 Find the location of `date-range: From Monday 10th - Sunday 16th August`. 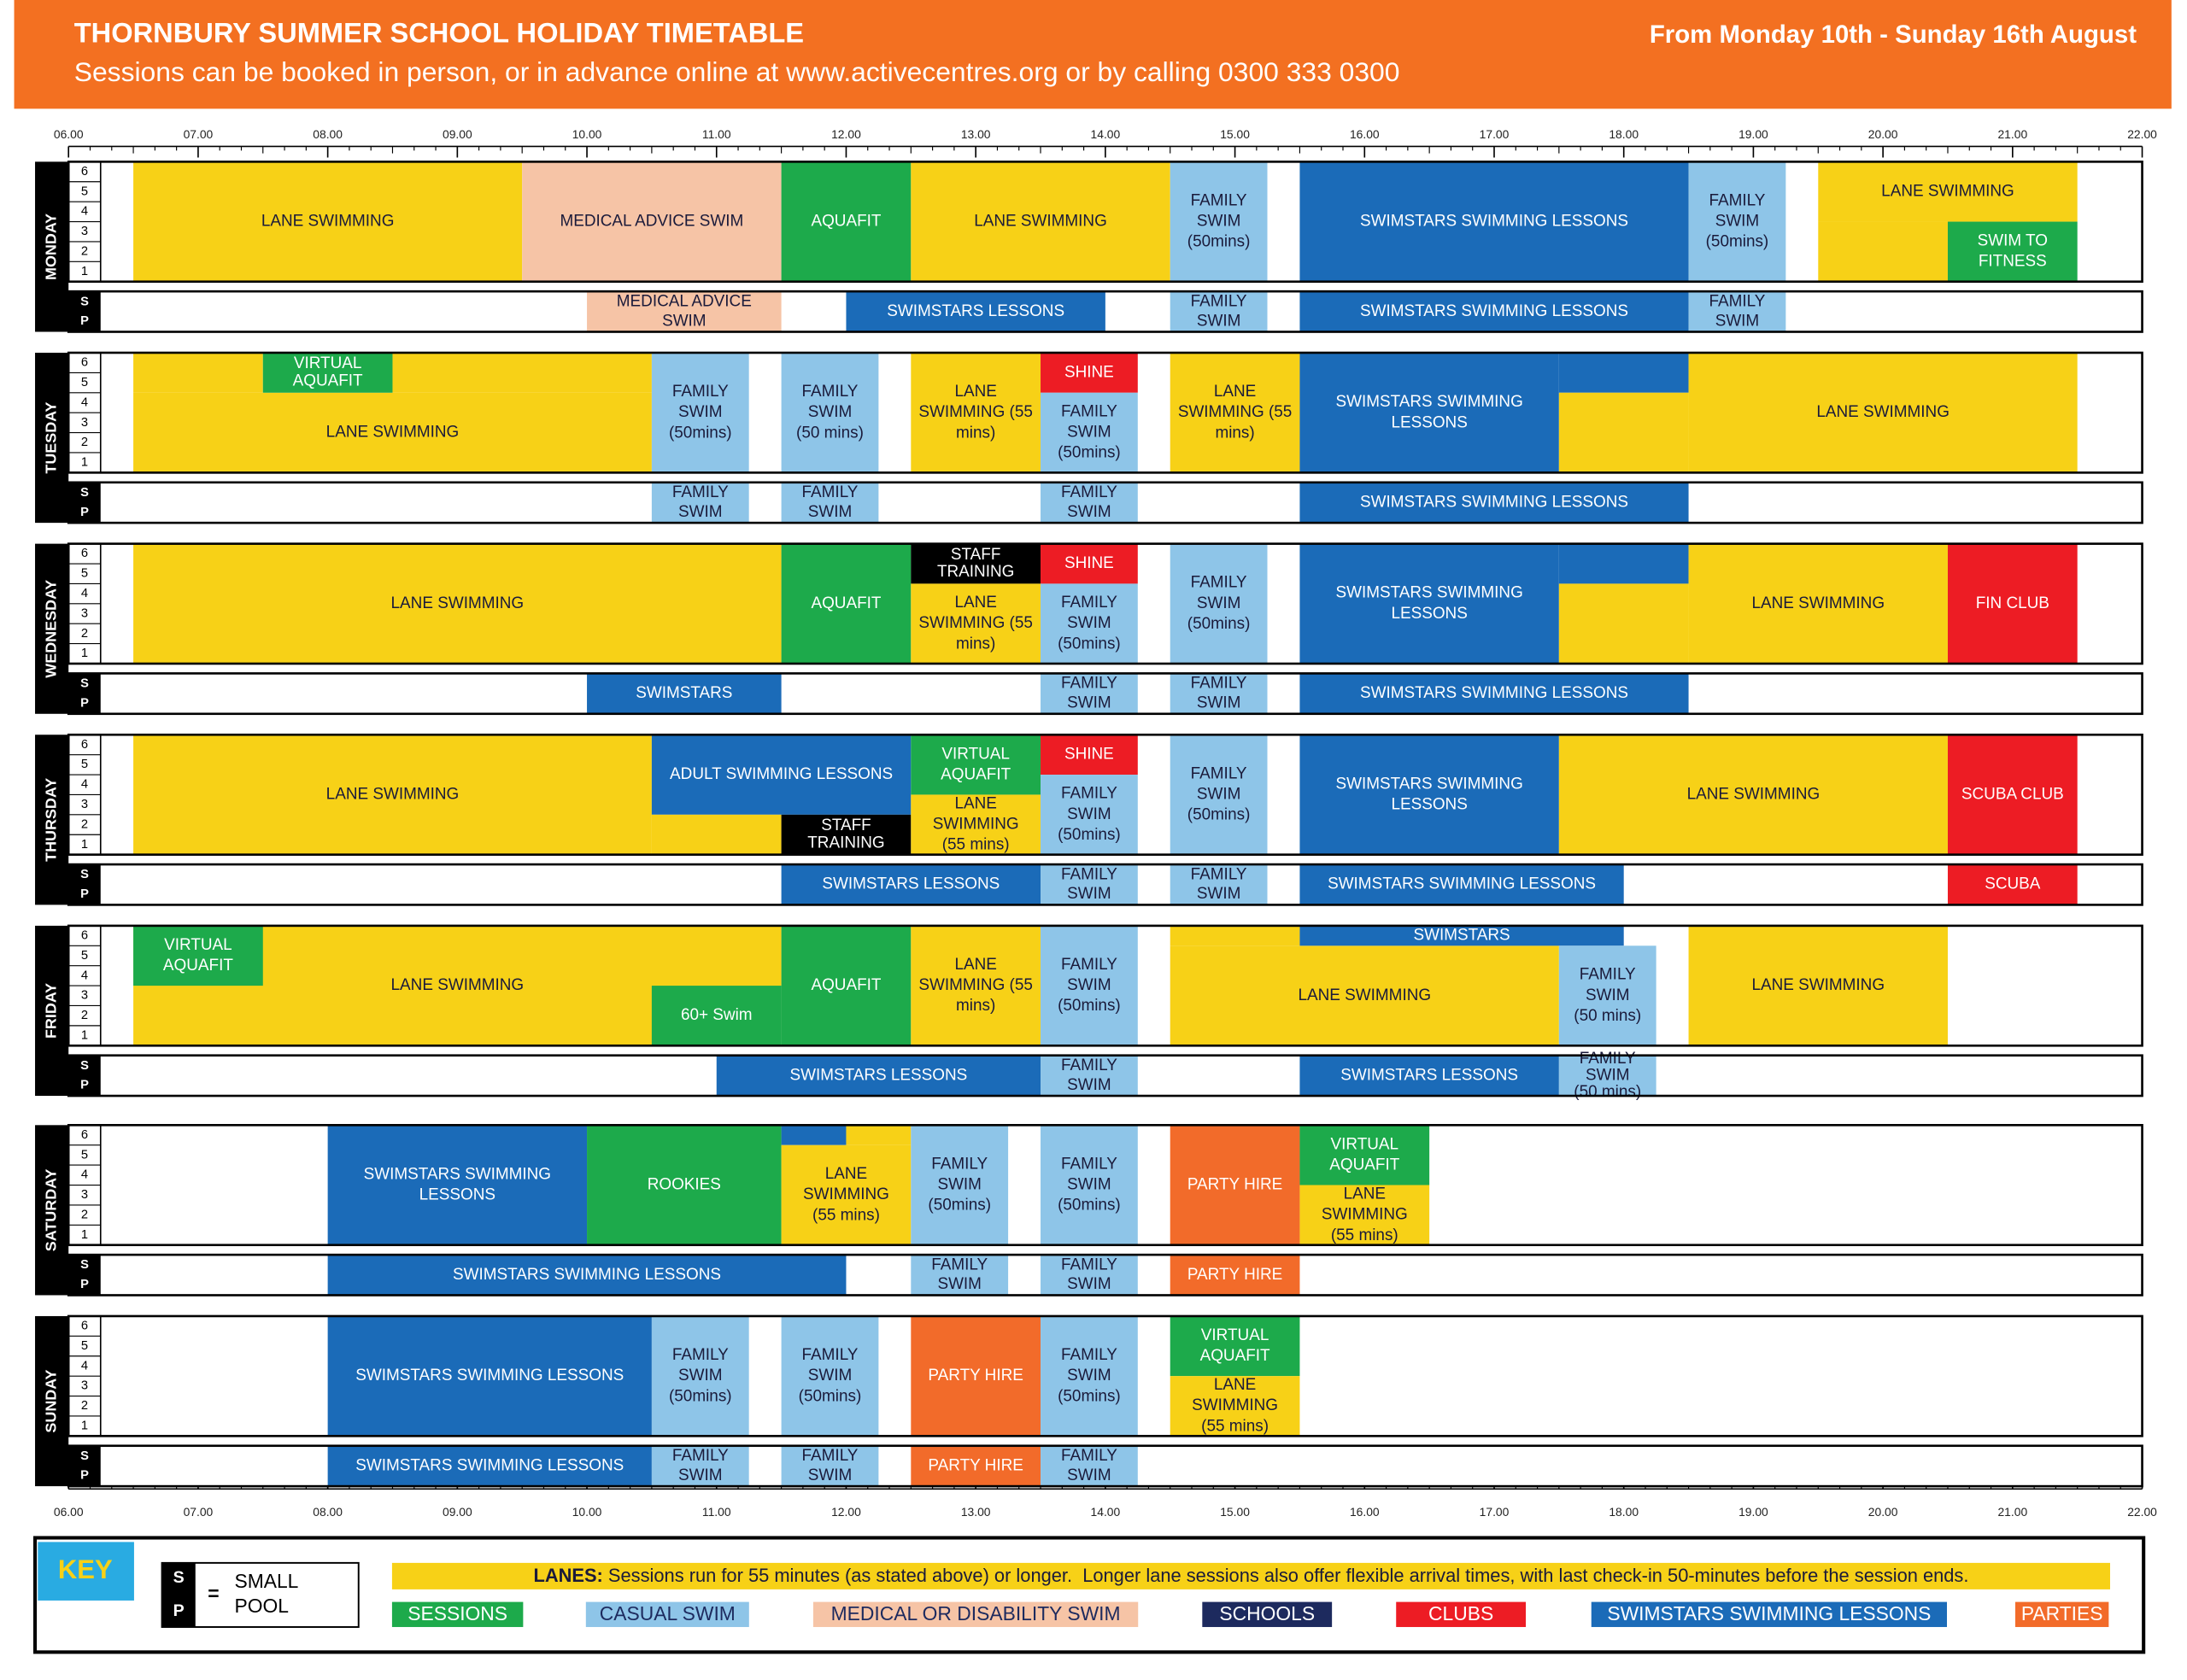

date-range: From Monday 10th - Sunday 16th August is located at coordinates (1894, 35).